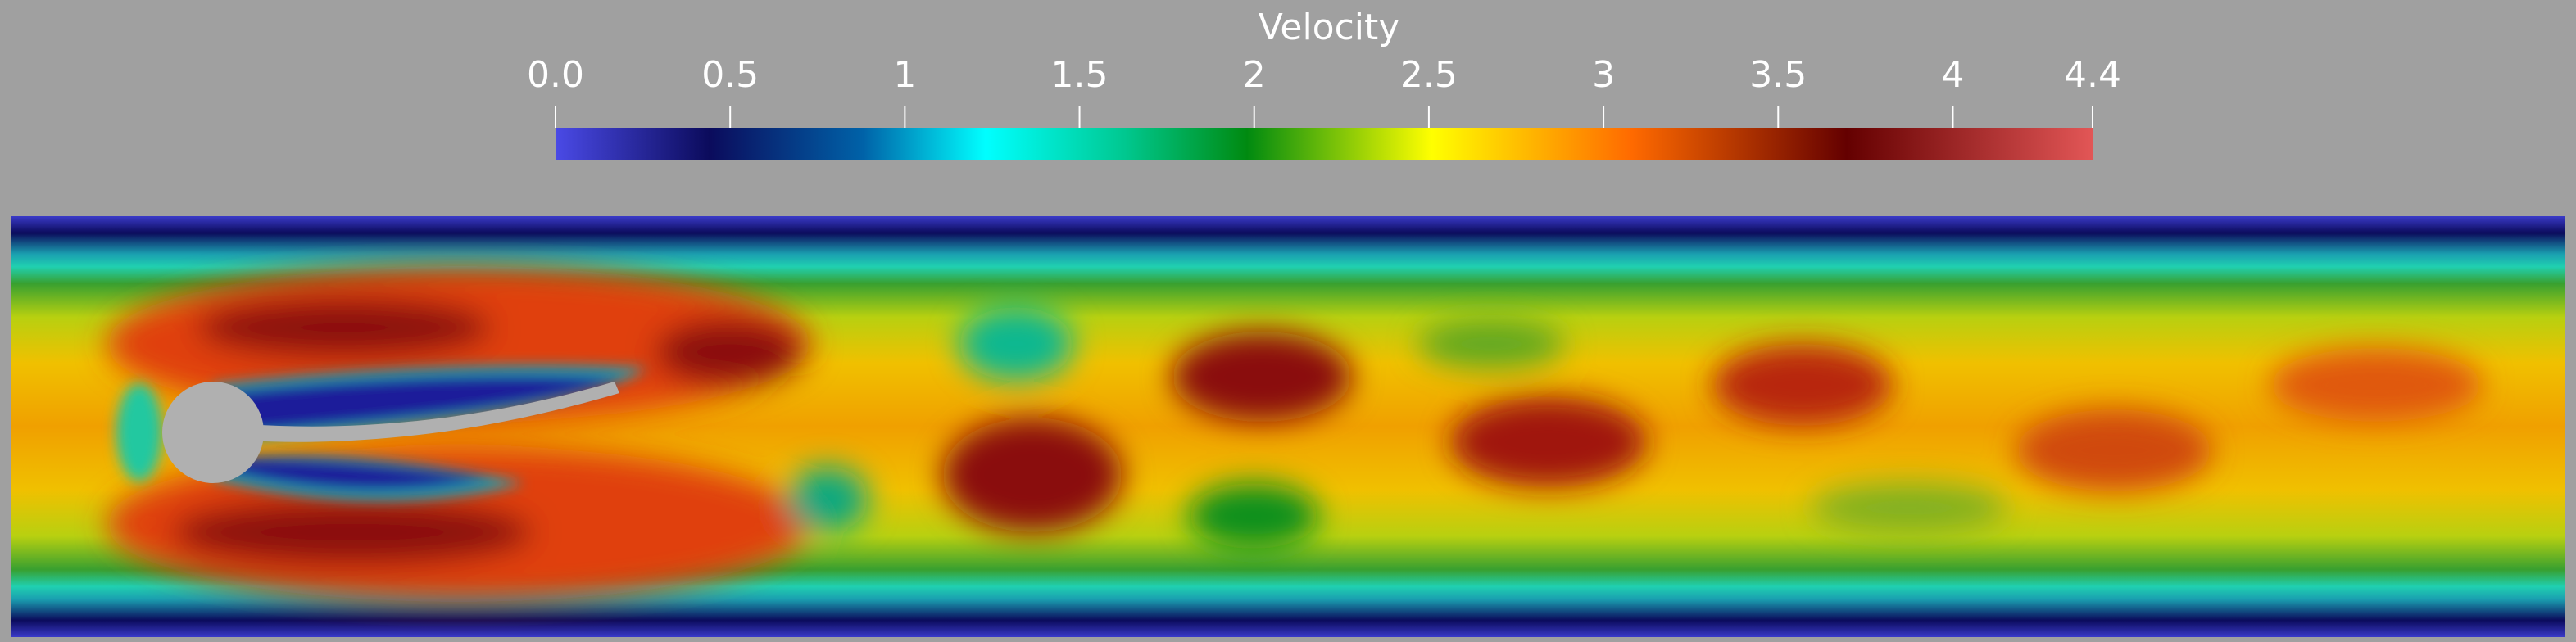 Image resolution: width=2576 pixels, height=642 pixels. I want to click on flag, so click(433, 412).